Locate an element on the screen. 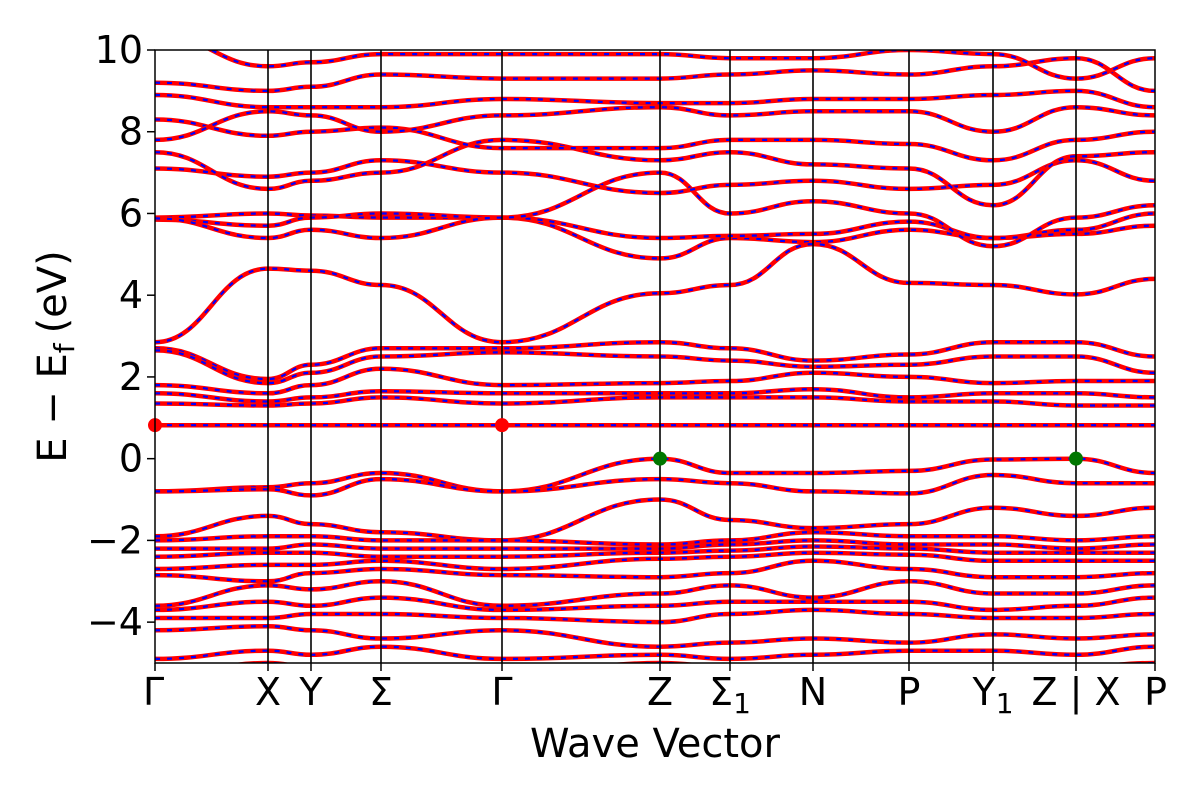 This screenshot has width=1200, height=804. x-axis: Γ X Y Σ Γ Z Σ1 N P Y1 Z | X P is located at coordinates (655, 691).